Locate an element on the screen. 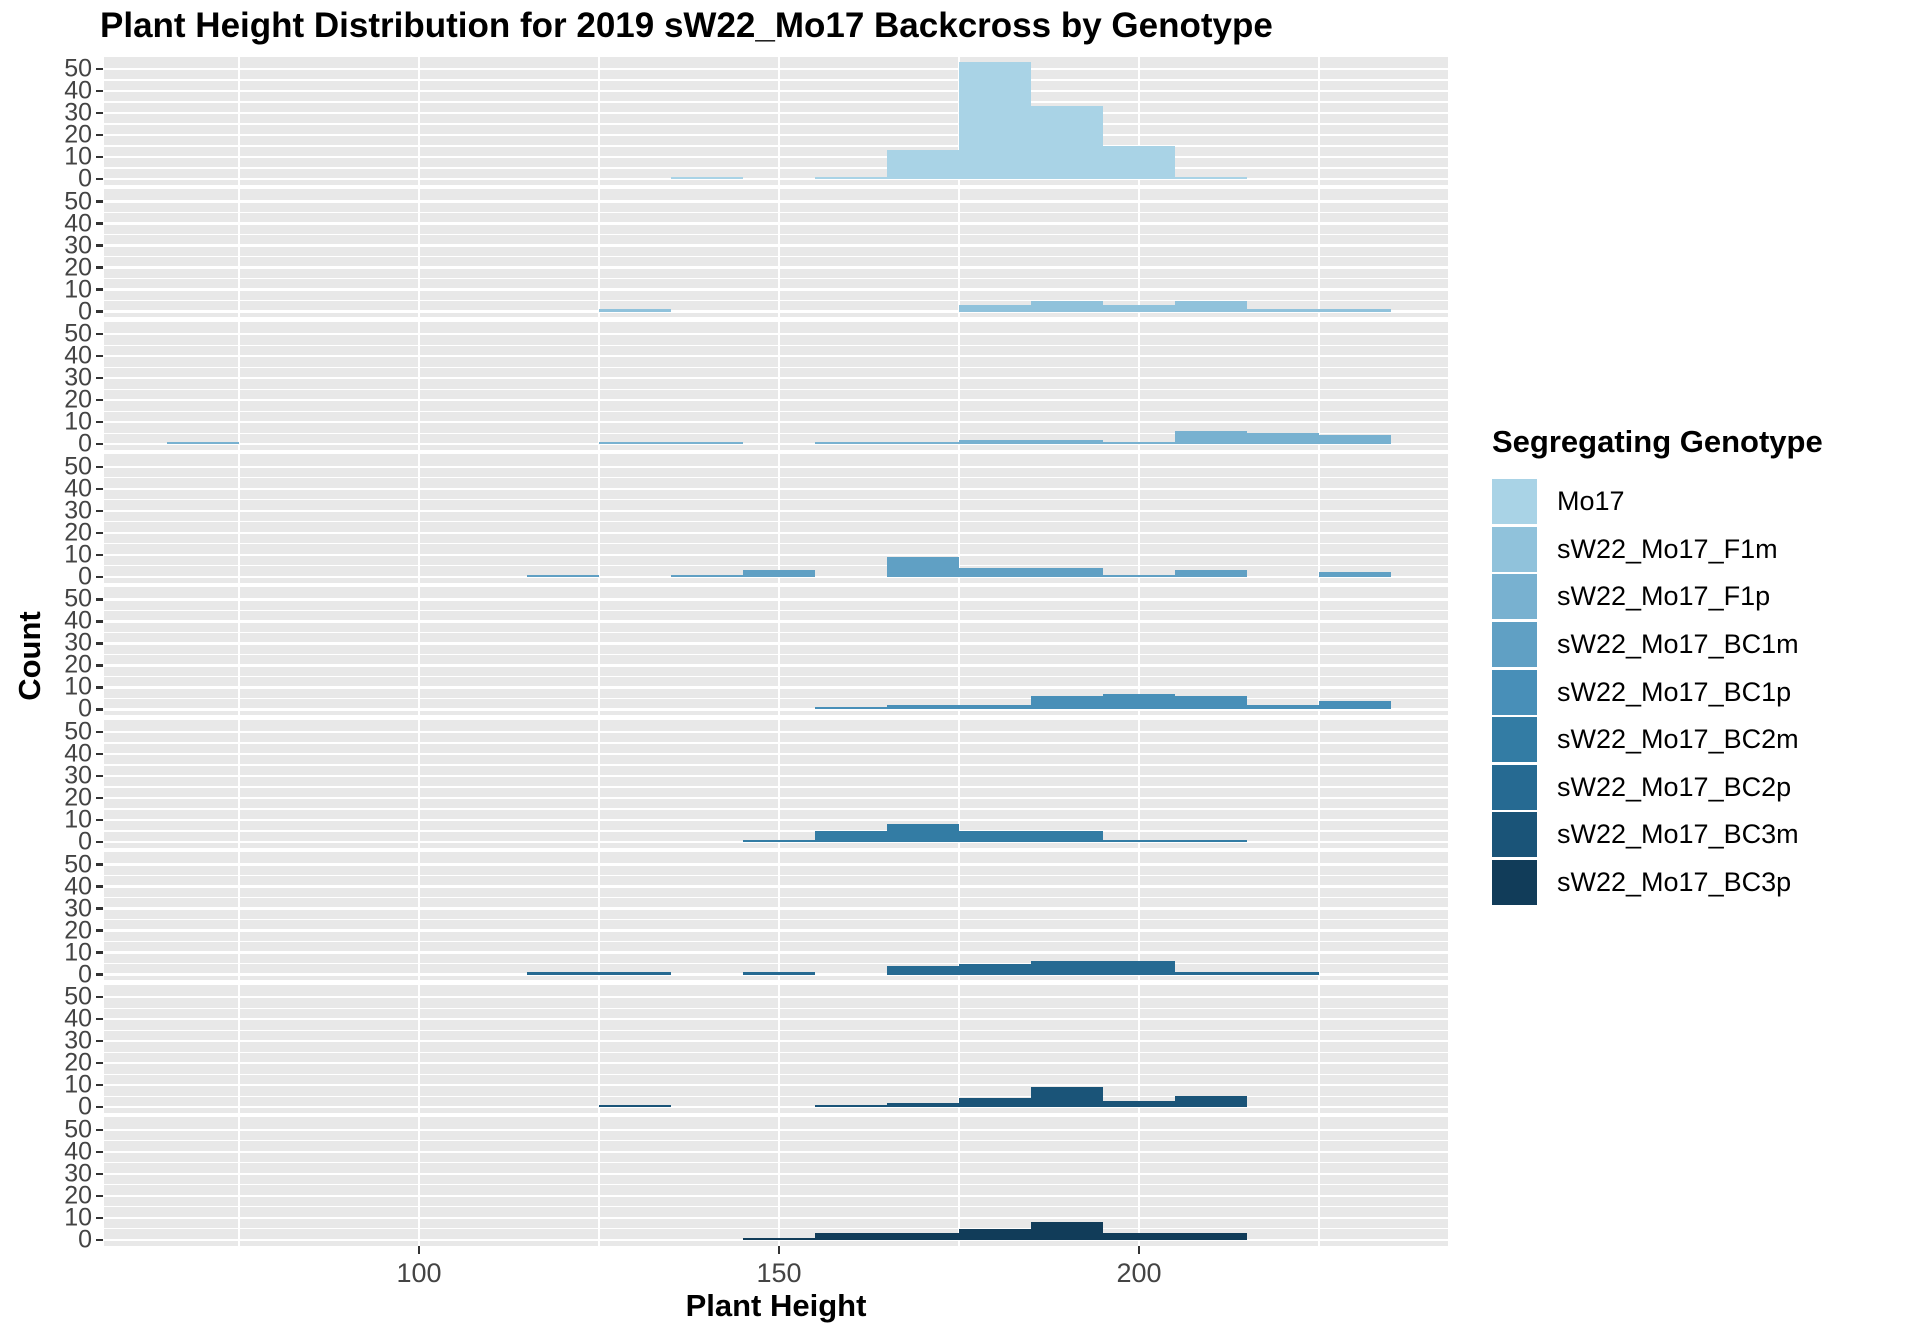 The height and width of the screenshot is (1344, 1920). legend-item: sW22_Mo17_BC3p is located at coordinates (1657, 883).